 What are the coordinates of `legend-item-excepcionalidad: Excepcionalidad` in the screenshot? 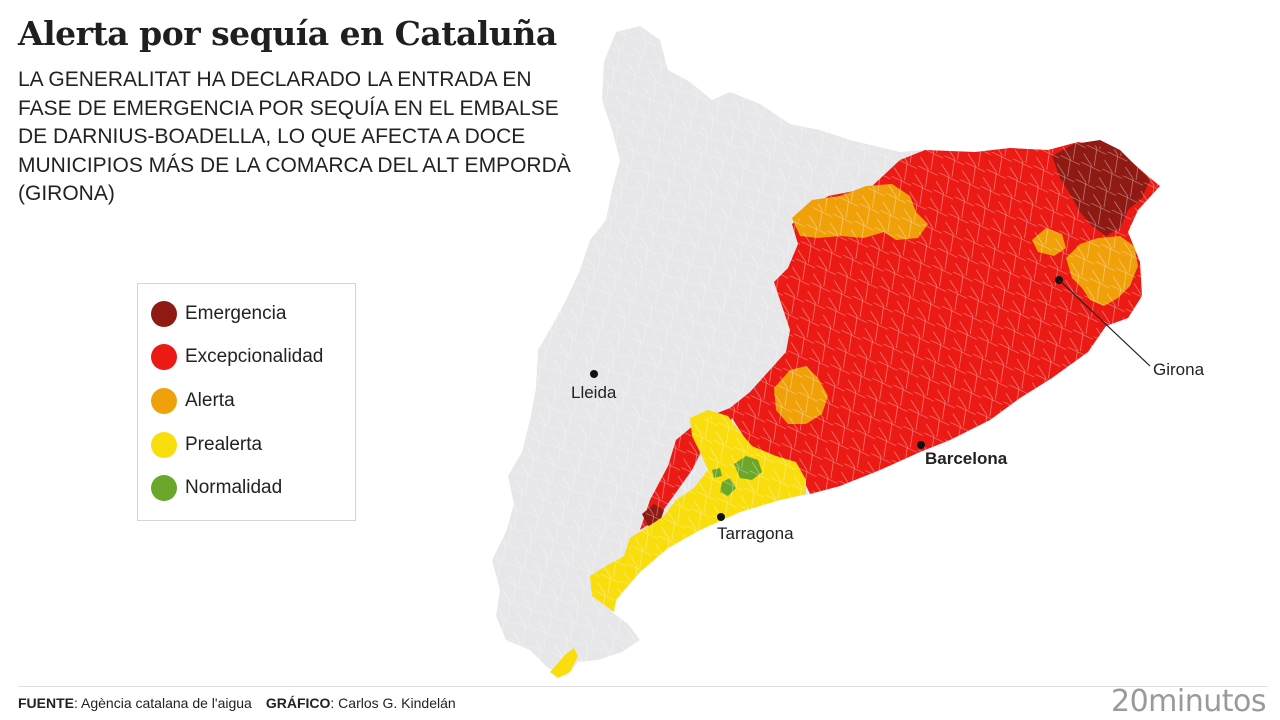 It's located at (237, 357).